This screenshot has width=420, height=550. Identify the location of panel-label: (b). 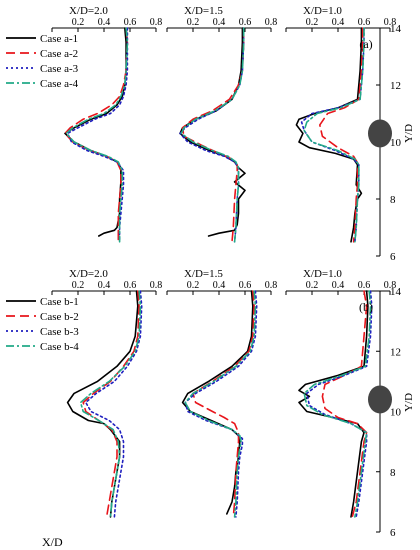
(366, 307).